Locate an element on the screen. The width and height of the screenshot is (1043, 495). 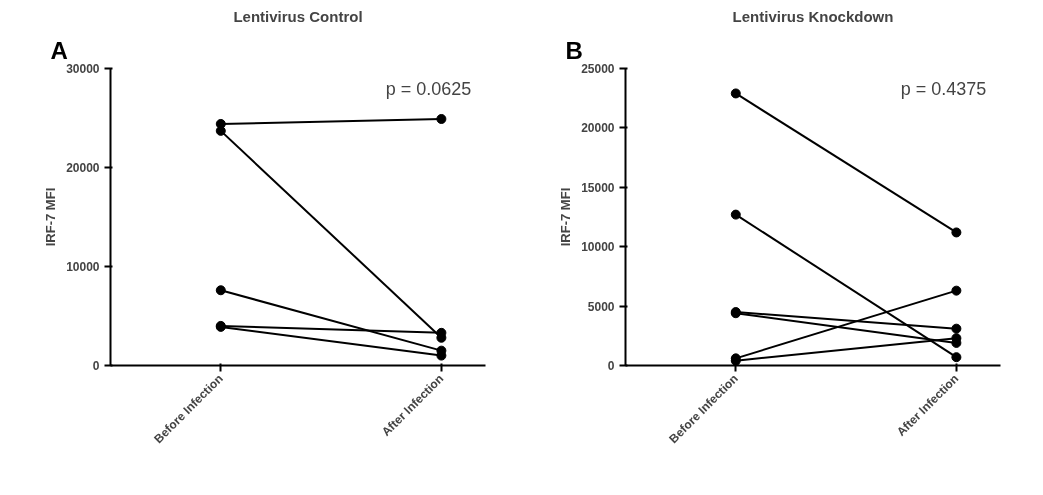
y-tick-label: 5000 is located at coordinates (601, 306).